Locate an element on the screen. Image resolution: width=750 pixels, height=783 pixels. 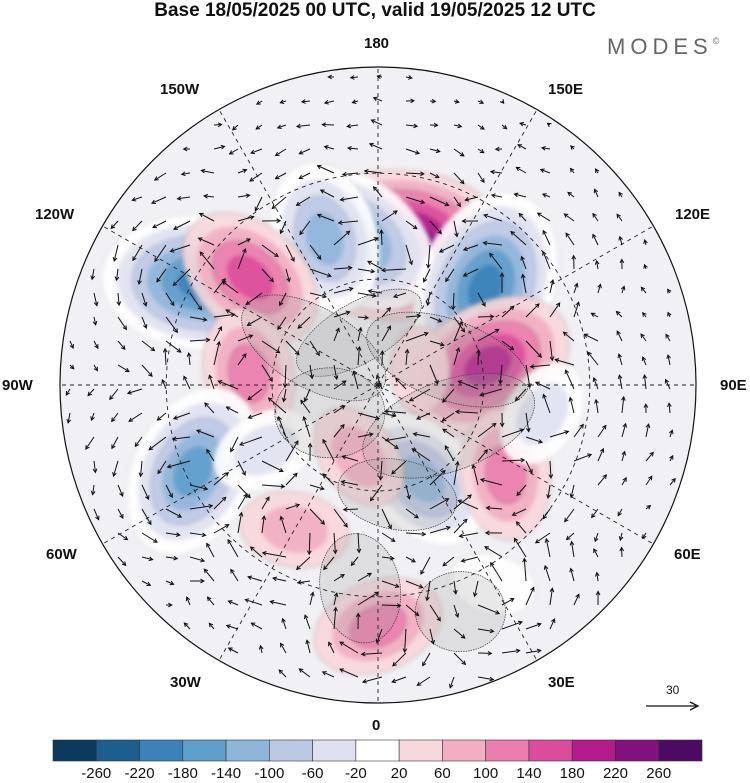
meridian-line is located at coordinates (457, 522).